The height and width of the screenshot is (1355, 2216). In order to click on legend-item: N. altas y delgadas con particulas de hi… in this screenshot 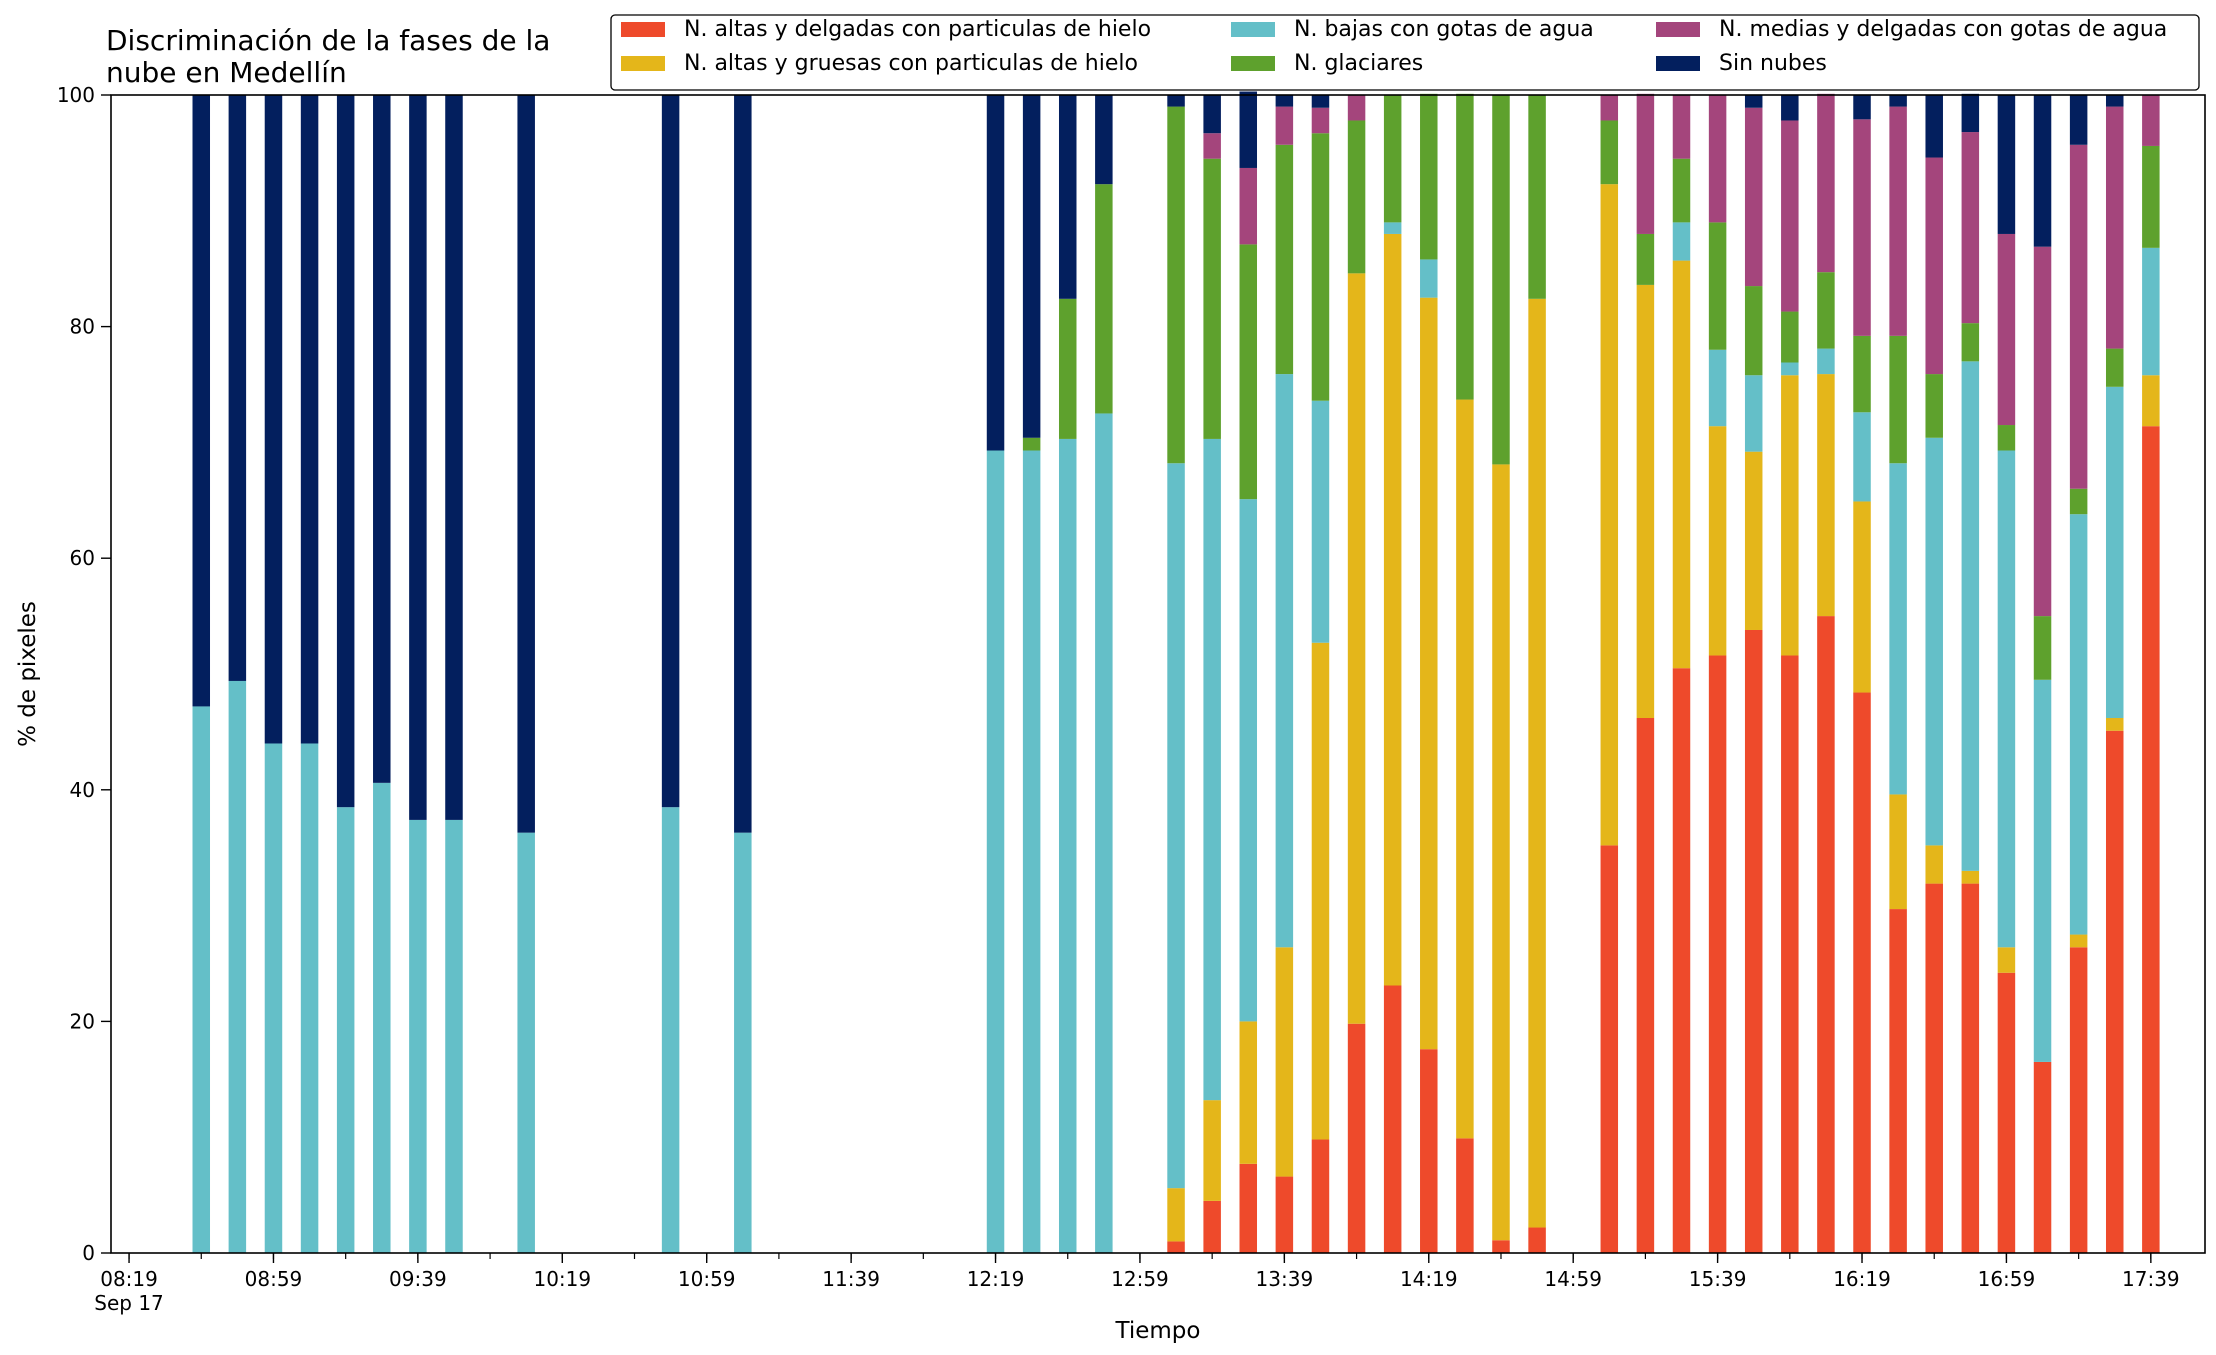, I will do `click(886, 29)`.